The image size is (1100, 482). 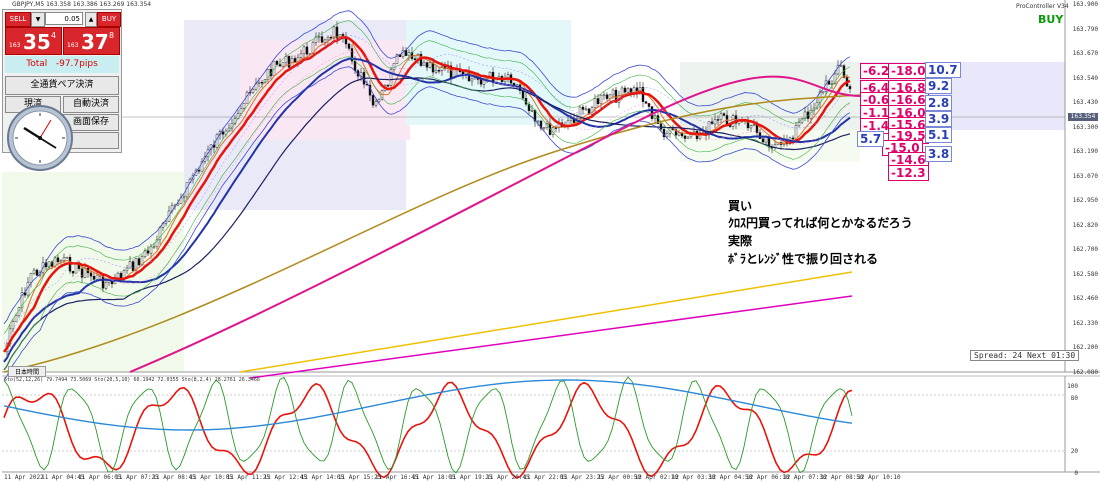 I want to click on blue-value: 2.8, so click(x=939, y=103).